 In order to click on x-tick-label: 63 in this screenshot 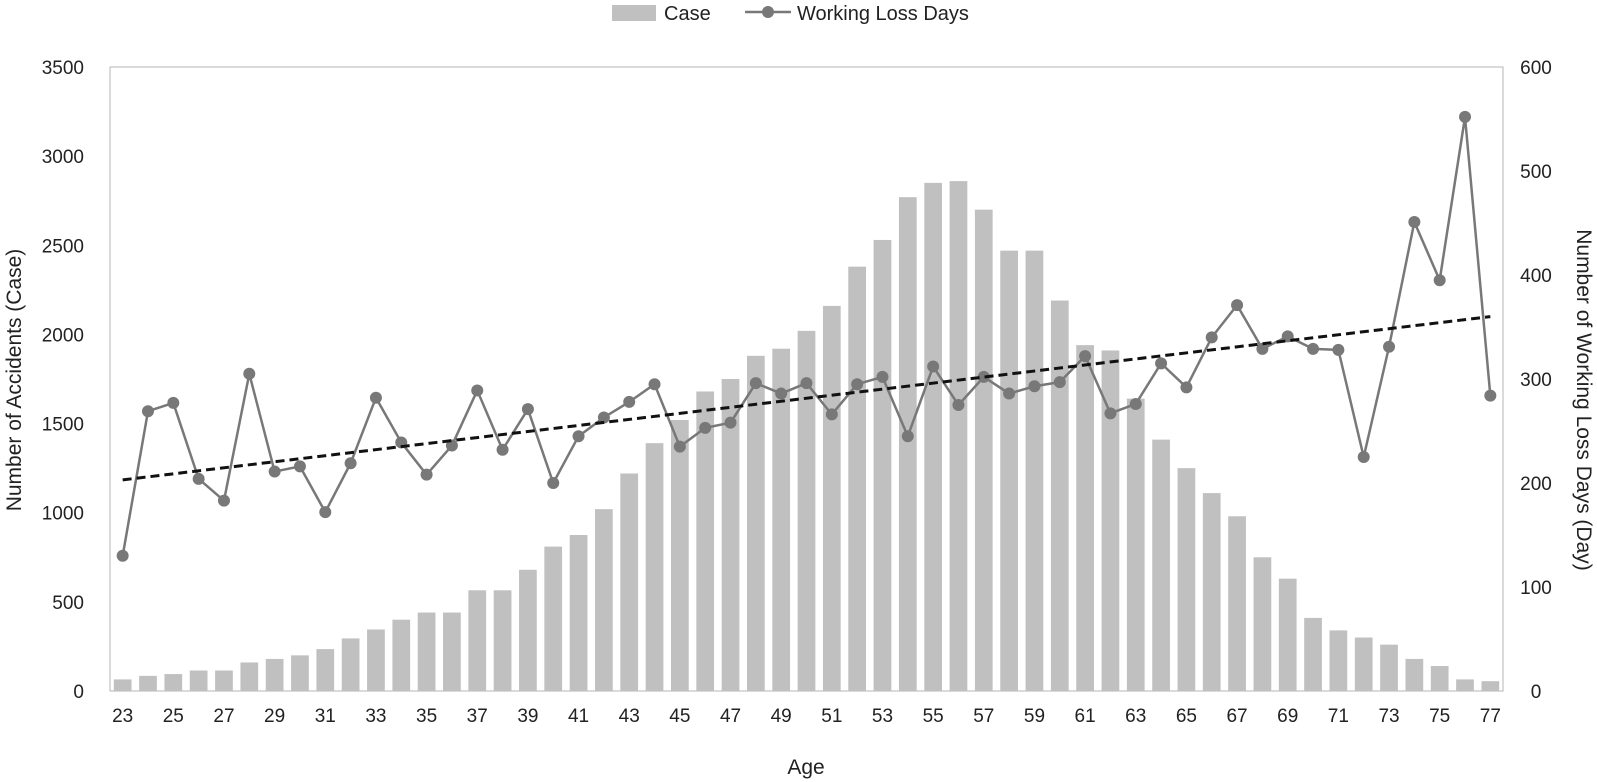, I will do `click(1135, 716)`.